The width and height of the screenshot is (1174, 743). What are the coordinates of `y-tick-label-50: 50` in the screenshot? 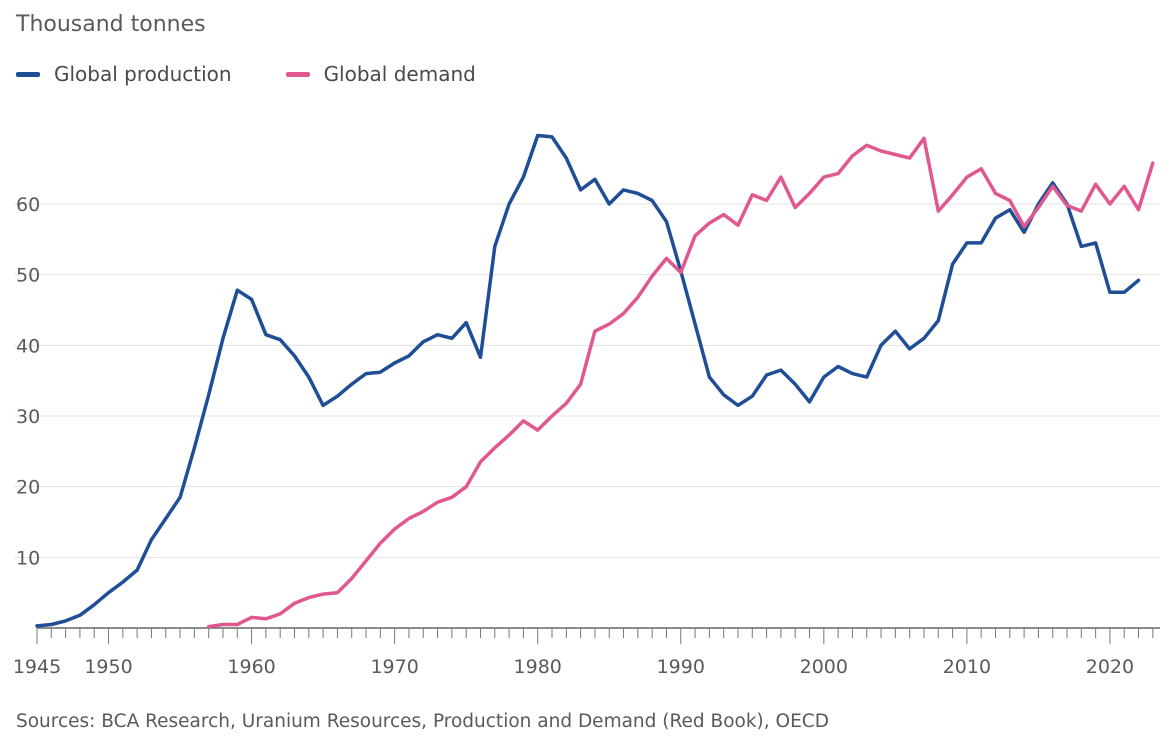 It's located at (28, 276).